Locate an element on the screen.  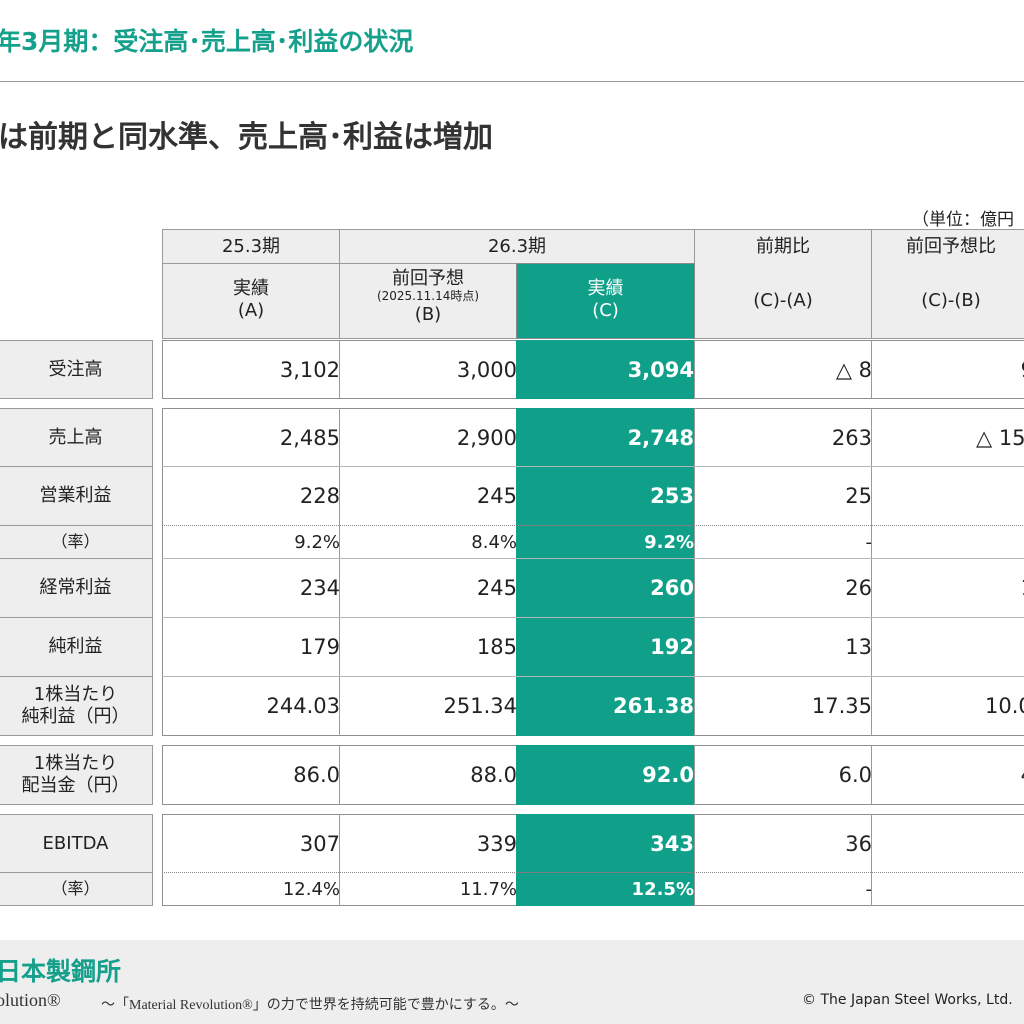
header-actual-c: 実績 (C) is located at coordinates (605, 301).